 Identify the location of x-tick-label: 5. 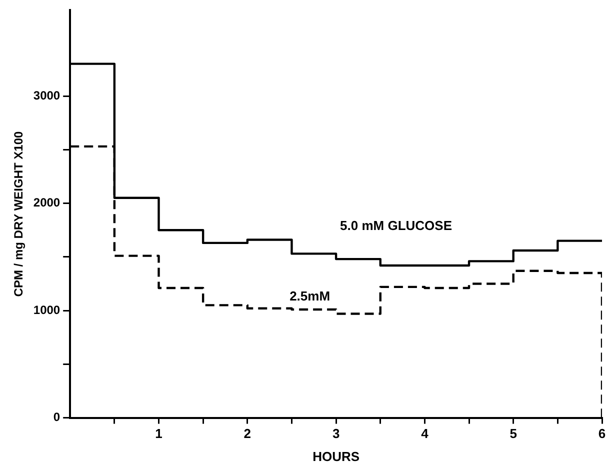
(513, 434).